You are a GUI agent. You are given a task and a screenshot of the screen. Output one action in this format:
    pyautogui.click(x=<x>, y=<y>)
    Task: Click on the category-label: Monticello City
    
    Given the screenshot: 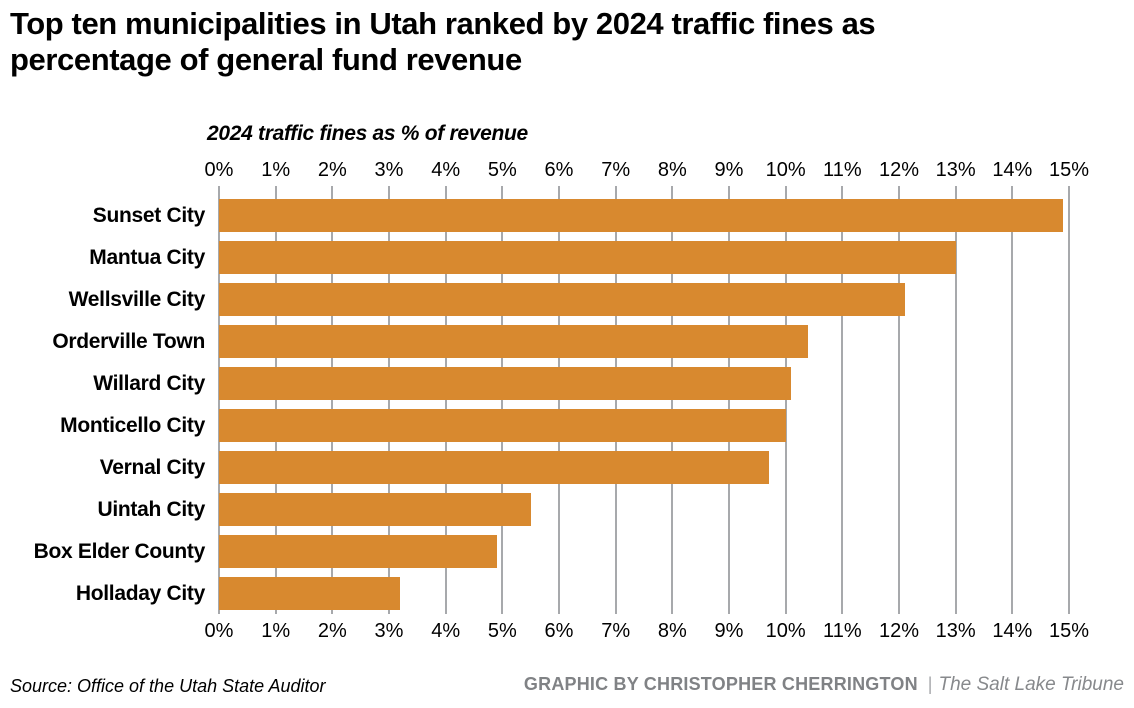 What is the action you would take?
    pyautogui.click(x=132, y=425)
    